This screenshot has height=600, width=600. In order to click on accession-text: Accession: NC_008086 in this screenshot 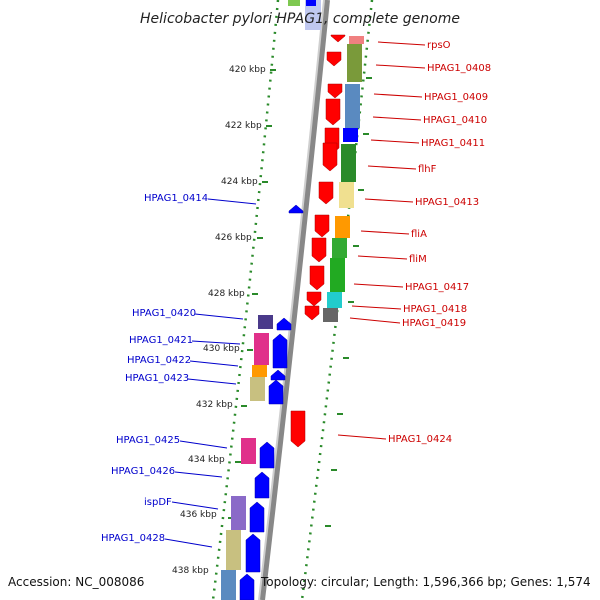, I will do `click(76, 582)`.